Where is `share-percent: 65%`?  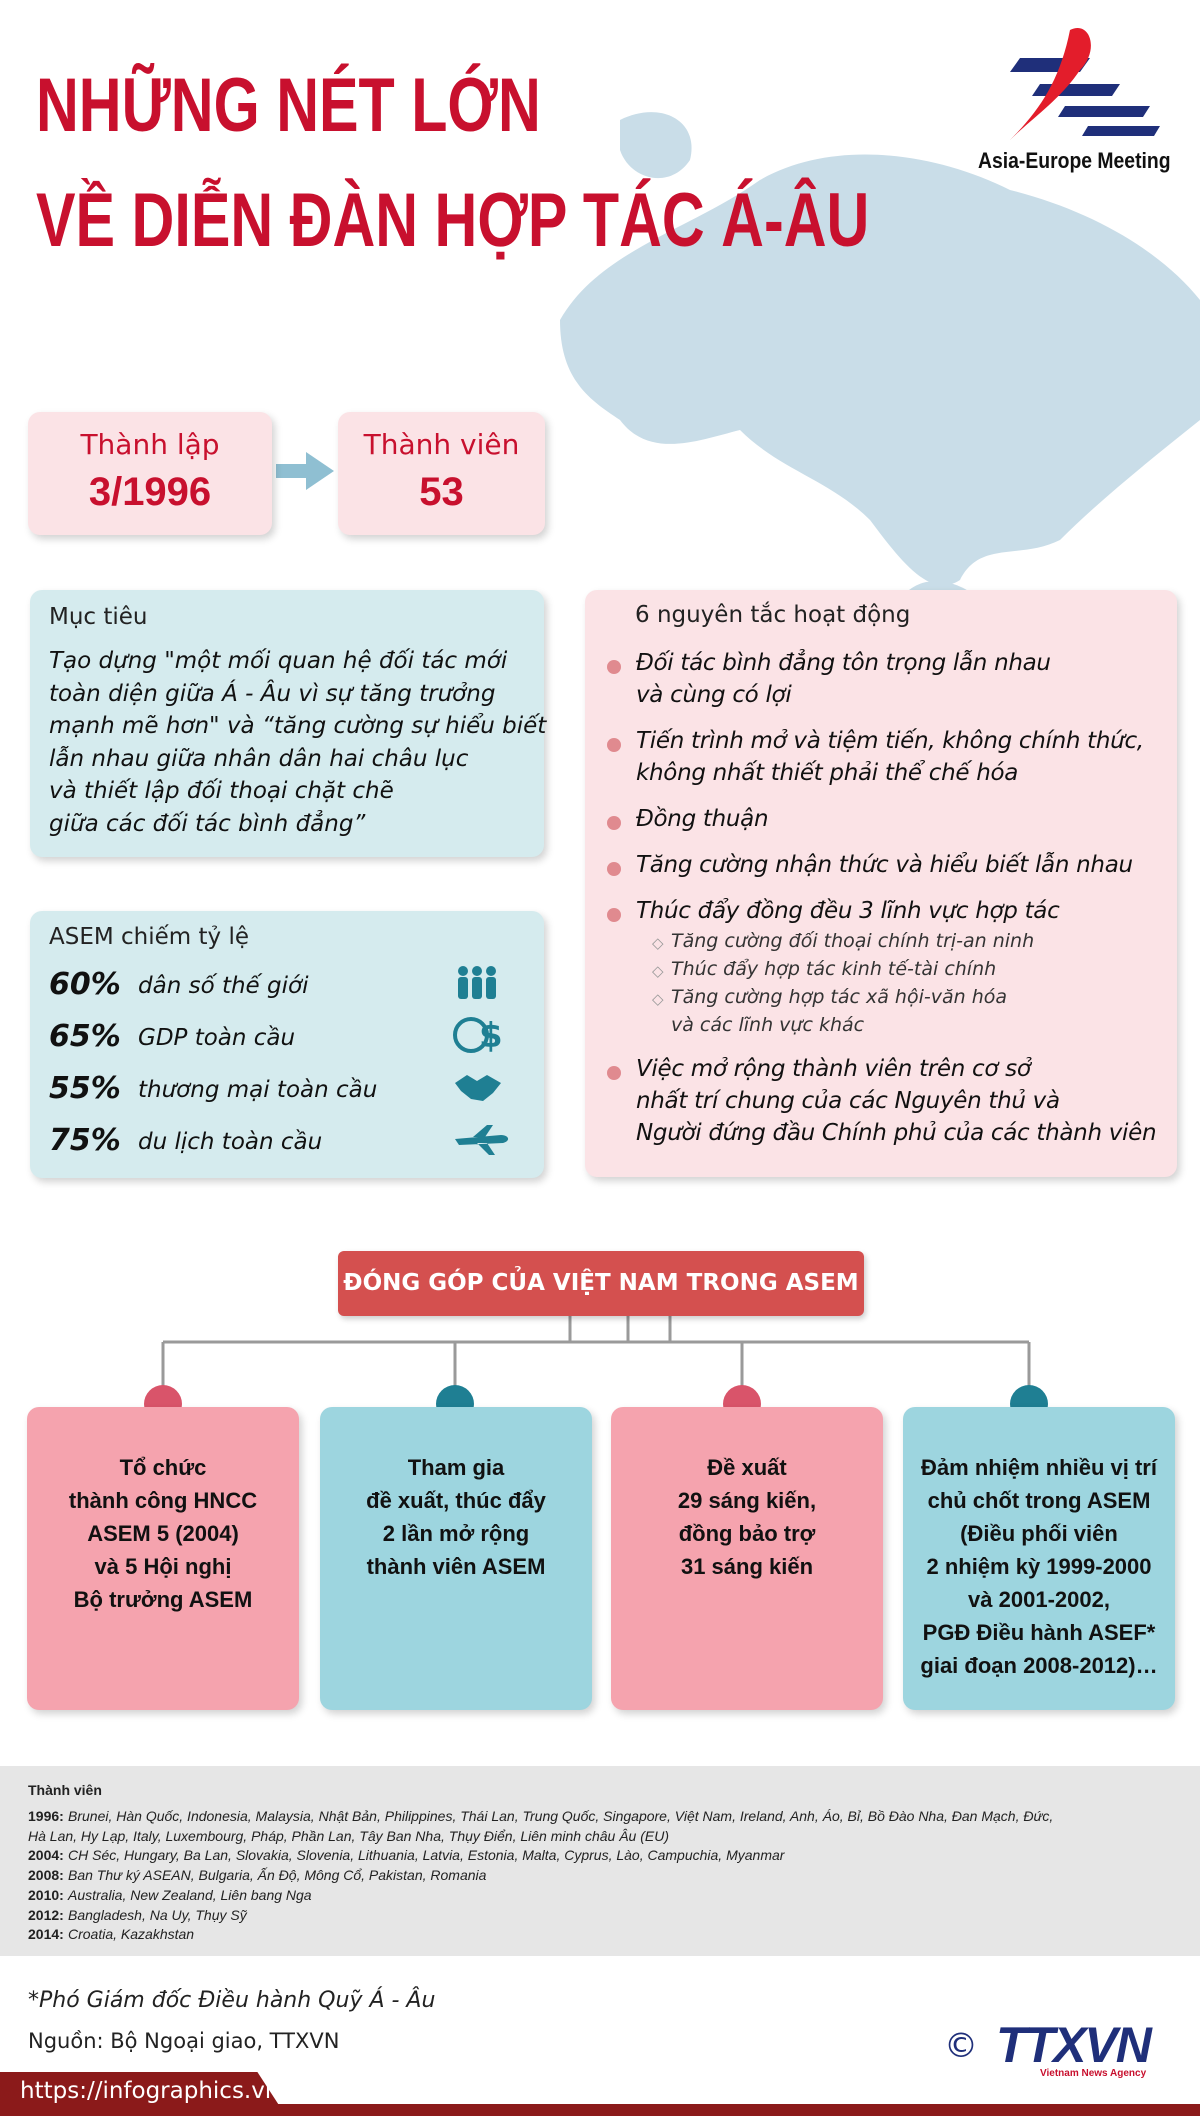
share-percent: 65% is located at coordinates (85, 1036).